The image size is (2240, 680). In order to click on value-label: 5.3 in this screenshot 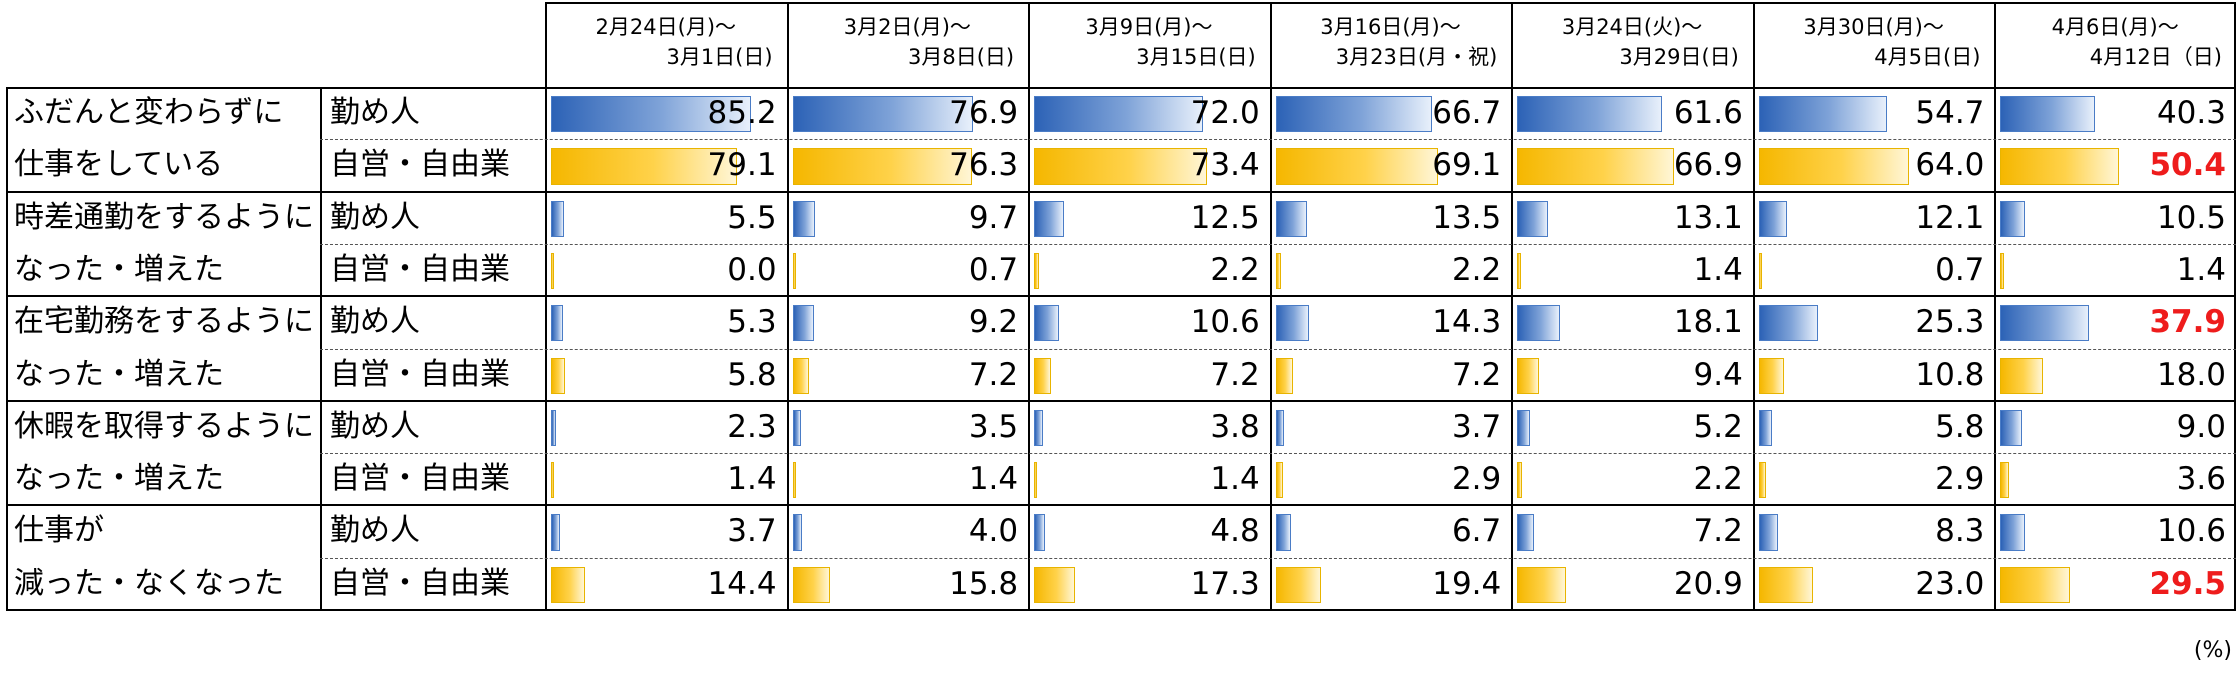, I will do `click(752, 322)`.